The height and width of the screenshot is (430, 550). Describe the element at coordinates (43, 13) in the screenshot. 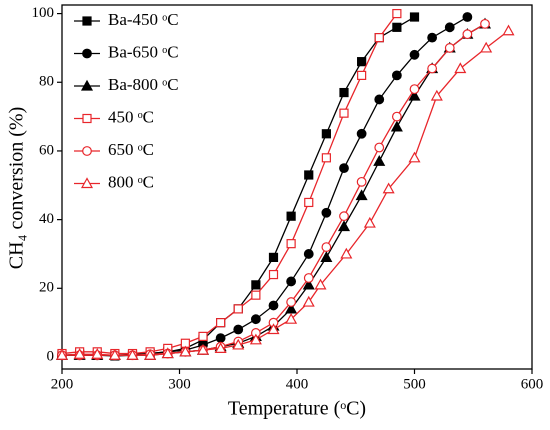

I see `y-tick-label: 100` at that location.